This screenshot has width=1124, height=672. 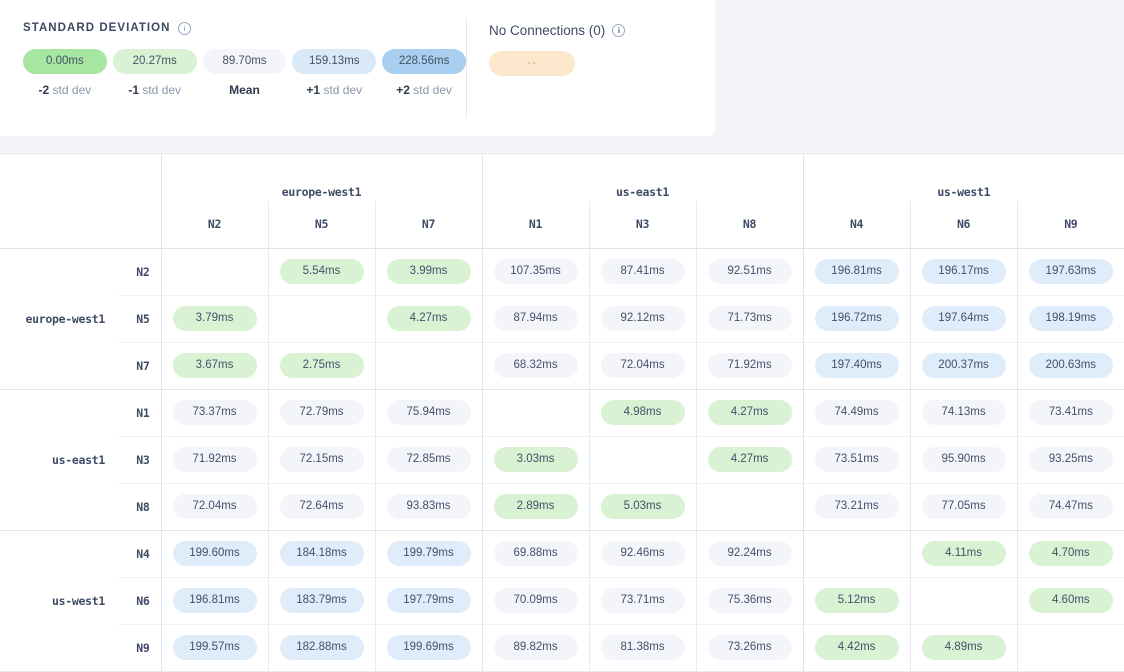 I want to click on latency-pill: 197.79ms, so click(x=428, y=600).